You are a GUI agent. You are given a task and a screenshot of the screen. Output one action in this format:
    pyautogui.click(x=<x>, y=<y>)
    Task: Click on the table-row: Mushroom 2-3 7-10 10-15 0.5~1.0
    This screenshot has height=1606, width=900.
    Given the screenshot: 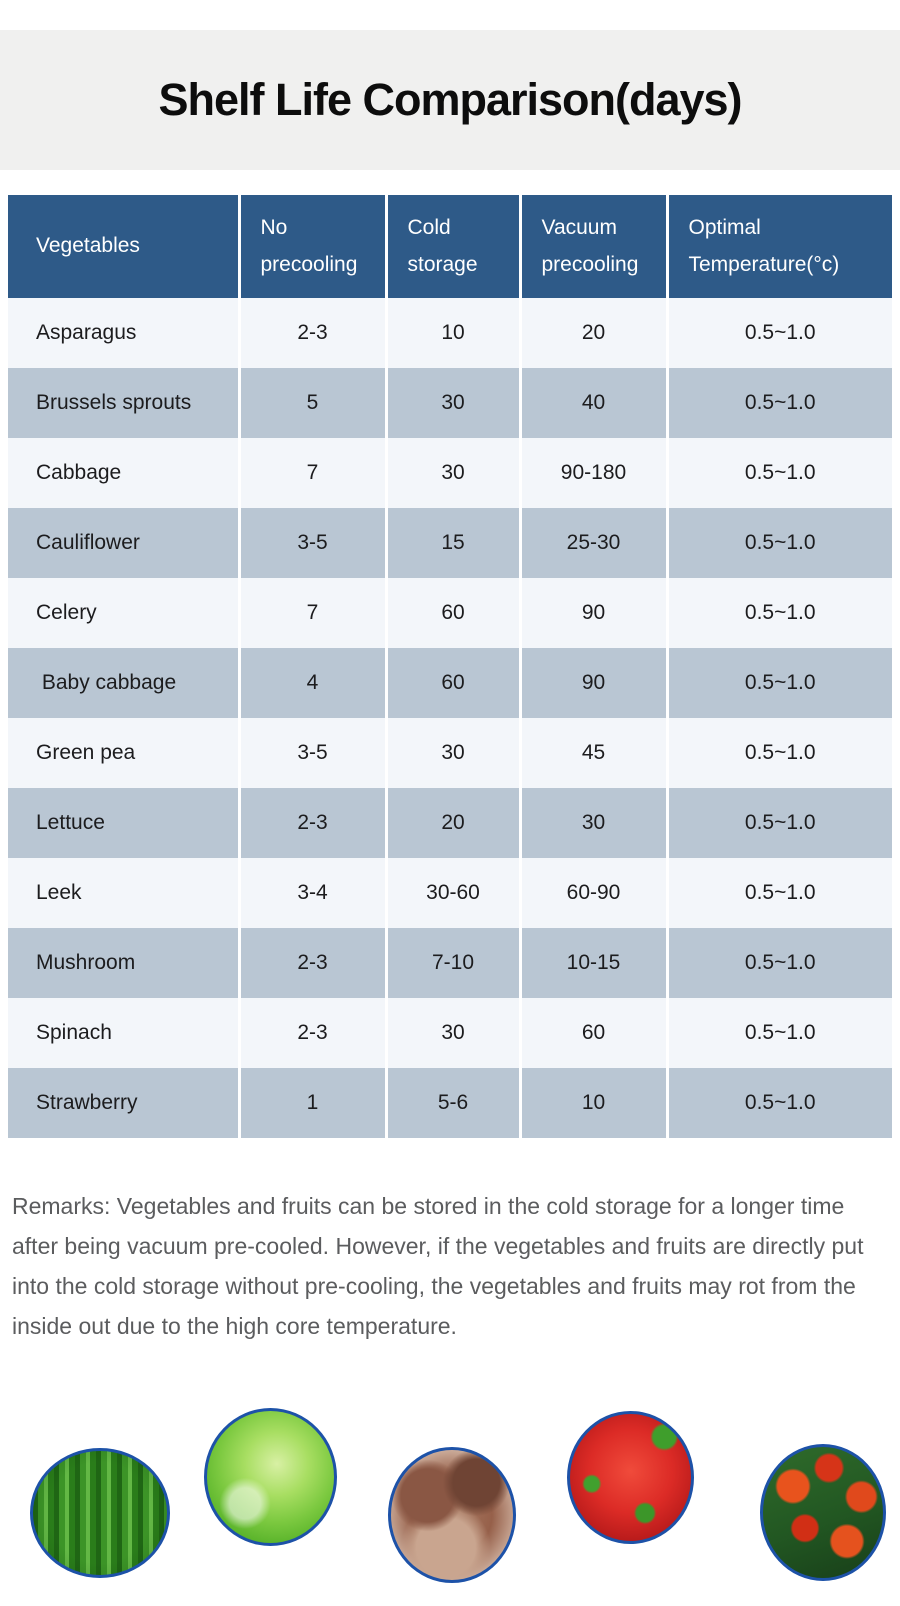 What is the action you would take?
    pyautogui.click(x=450, y=963)
    